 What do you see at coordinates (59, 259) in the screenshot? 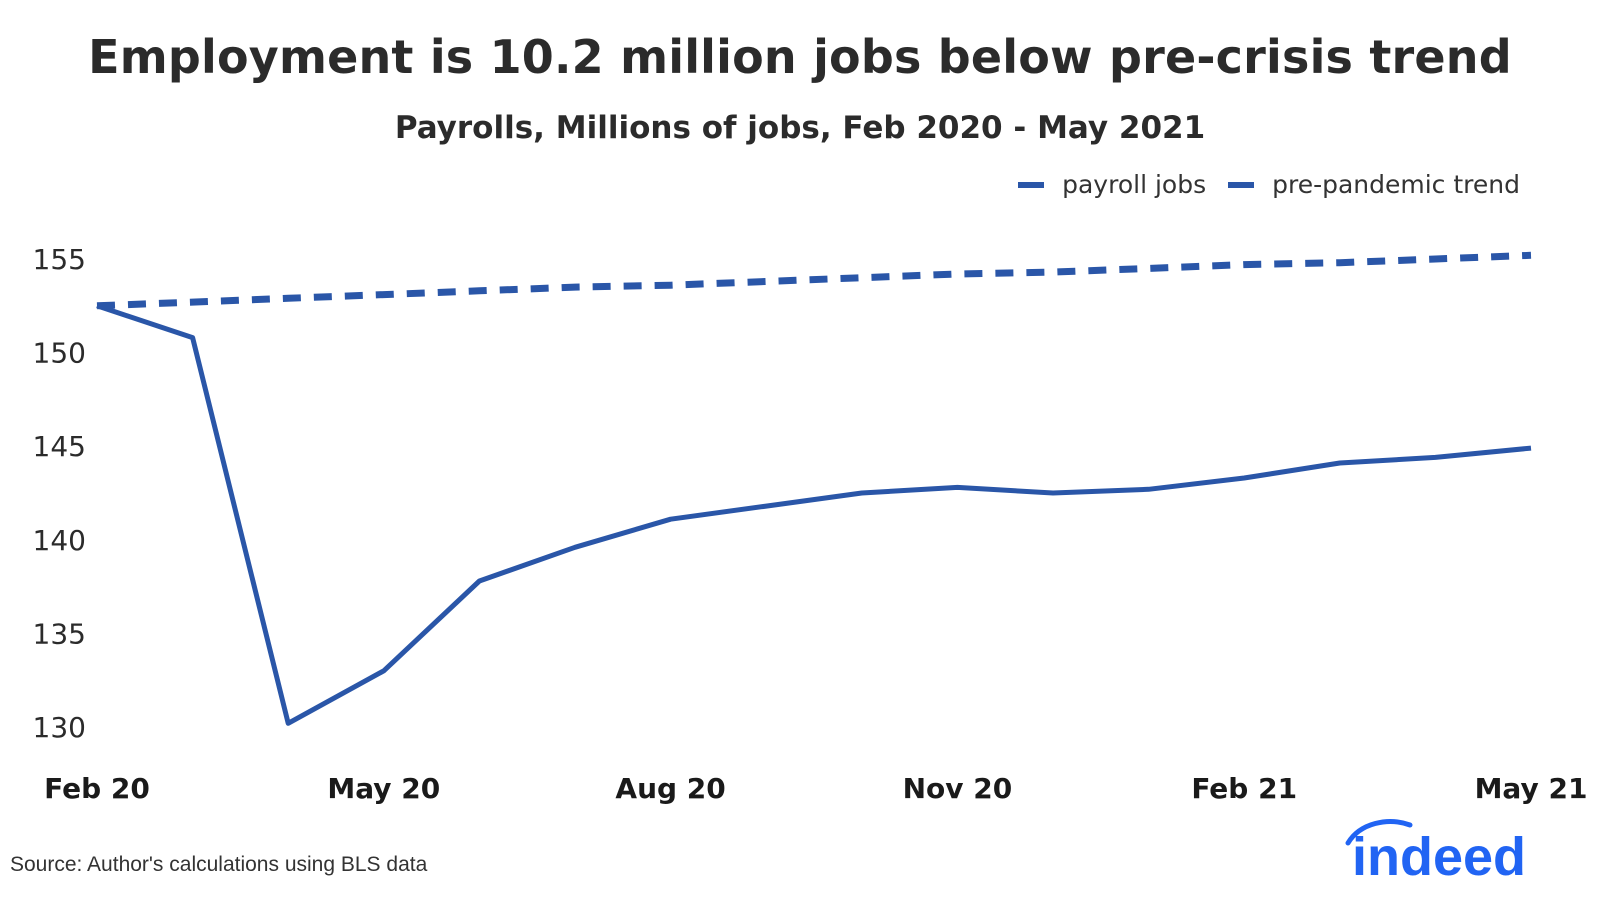
I see `y-tick-label-155: 155` at bounding box center [59, 259].